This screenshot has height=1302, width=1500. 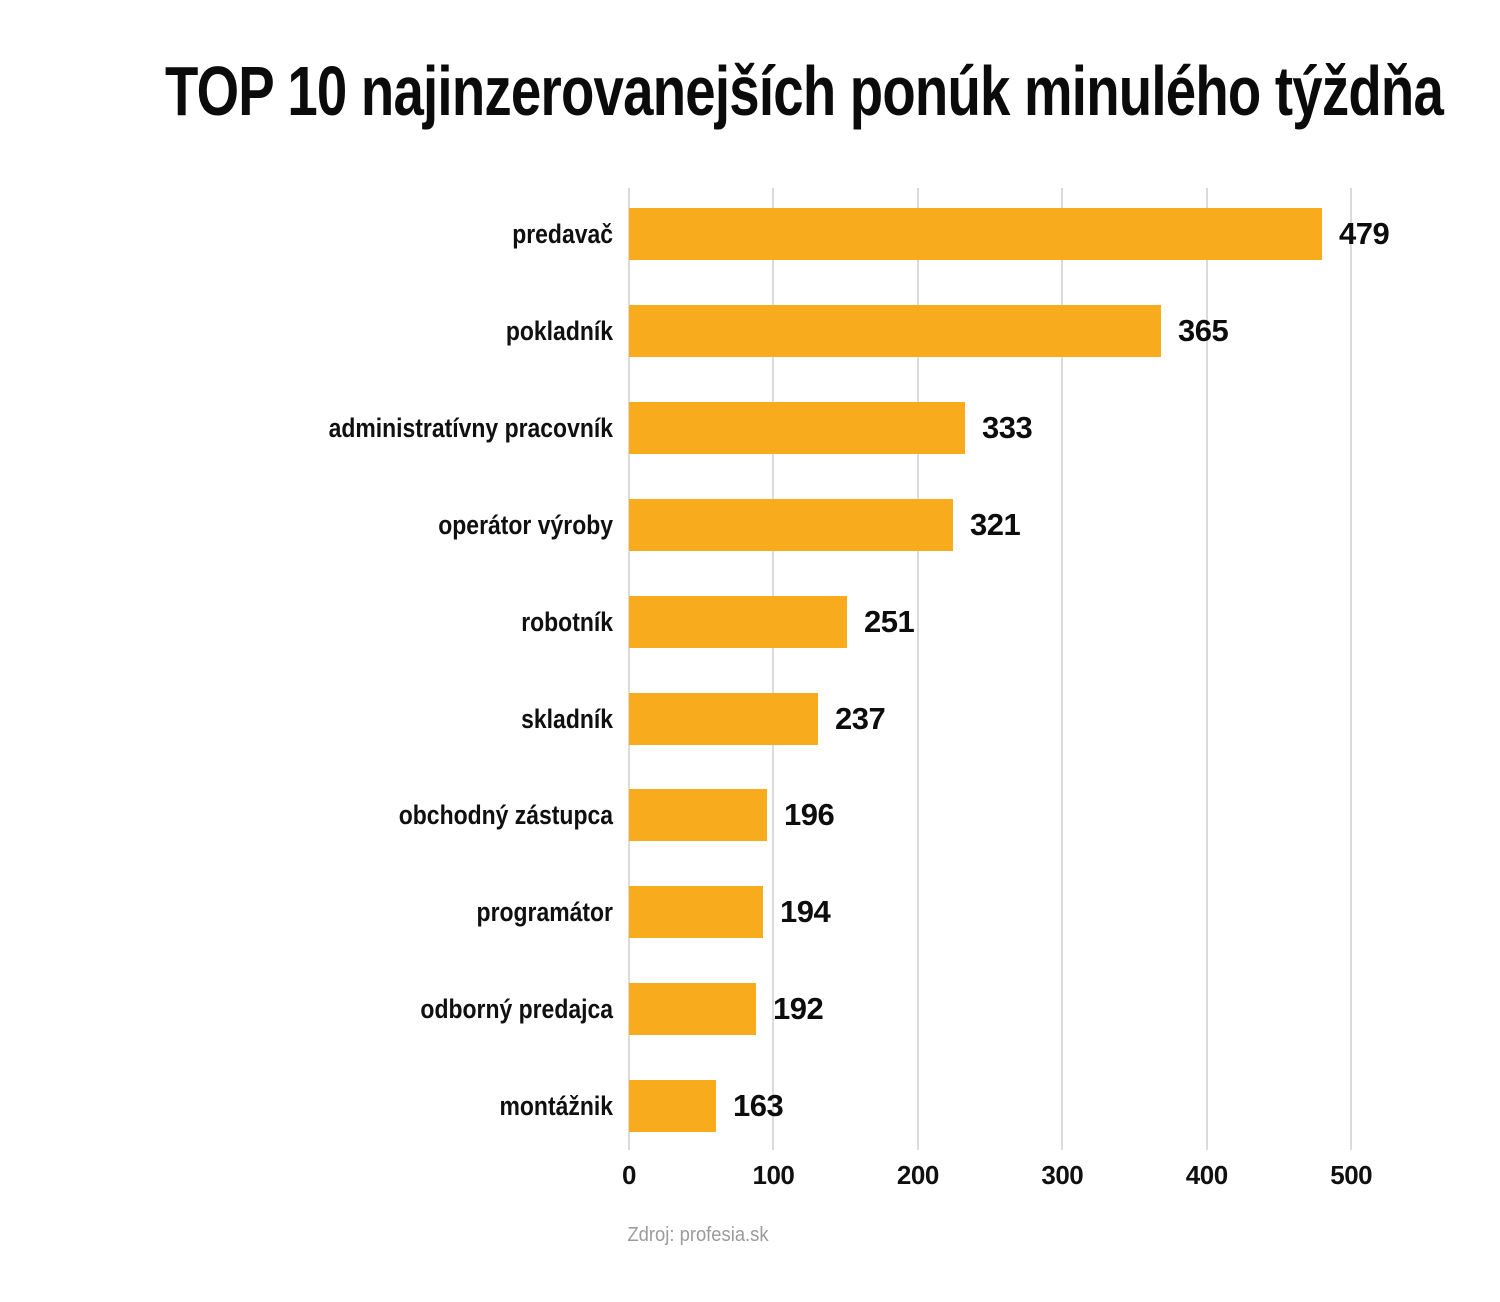 What do you see at coordinates (809, 815) in the screenshot?
I see `value-label: 196` at bounding box center [809, 815].